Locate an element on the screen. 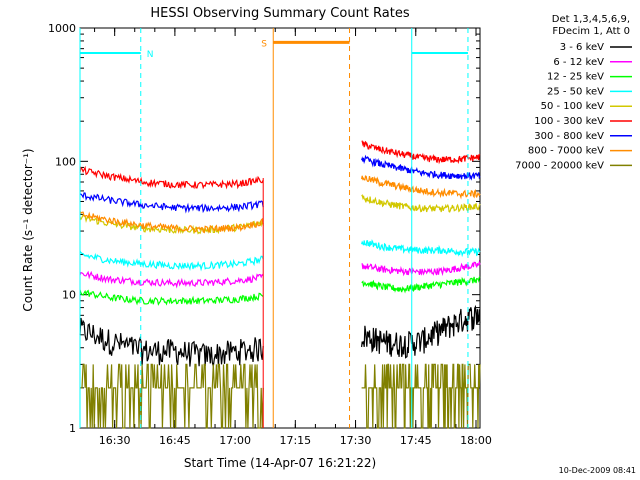 This screenshot has height=480, width=640. series-line-3-seg2 is located at coordinates (421, 248).